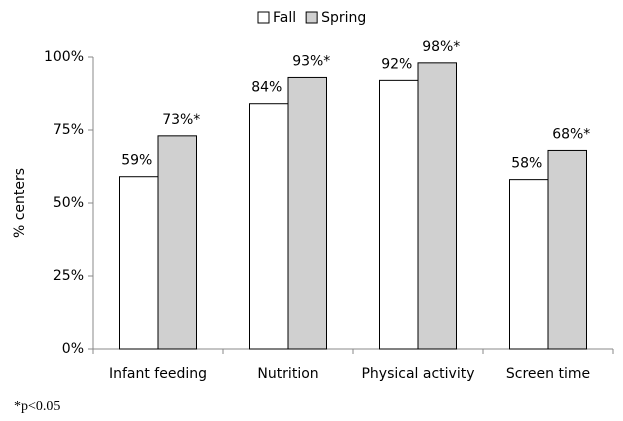  Describe the element at coordinates (287, 374) in the screenshot. I see `x-tick-label: Nutrition` at that location.